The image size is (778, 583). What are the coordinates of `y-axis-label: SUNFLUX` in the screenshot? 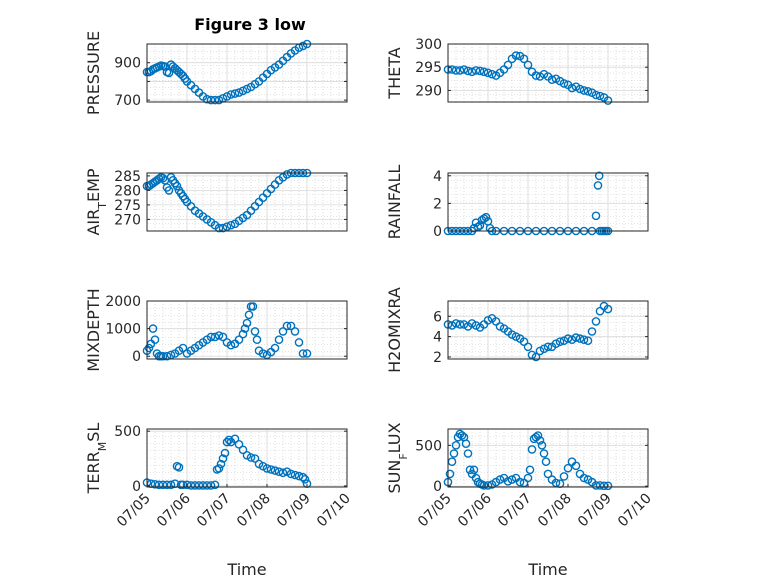 It's located at (397, 457).